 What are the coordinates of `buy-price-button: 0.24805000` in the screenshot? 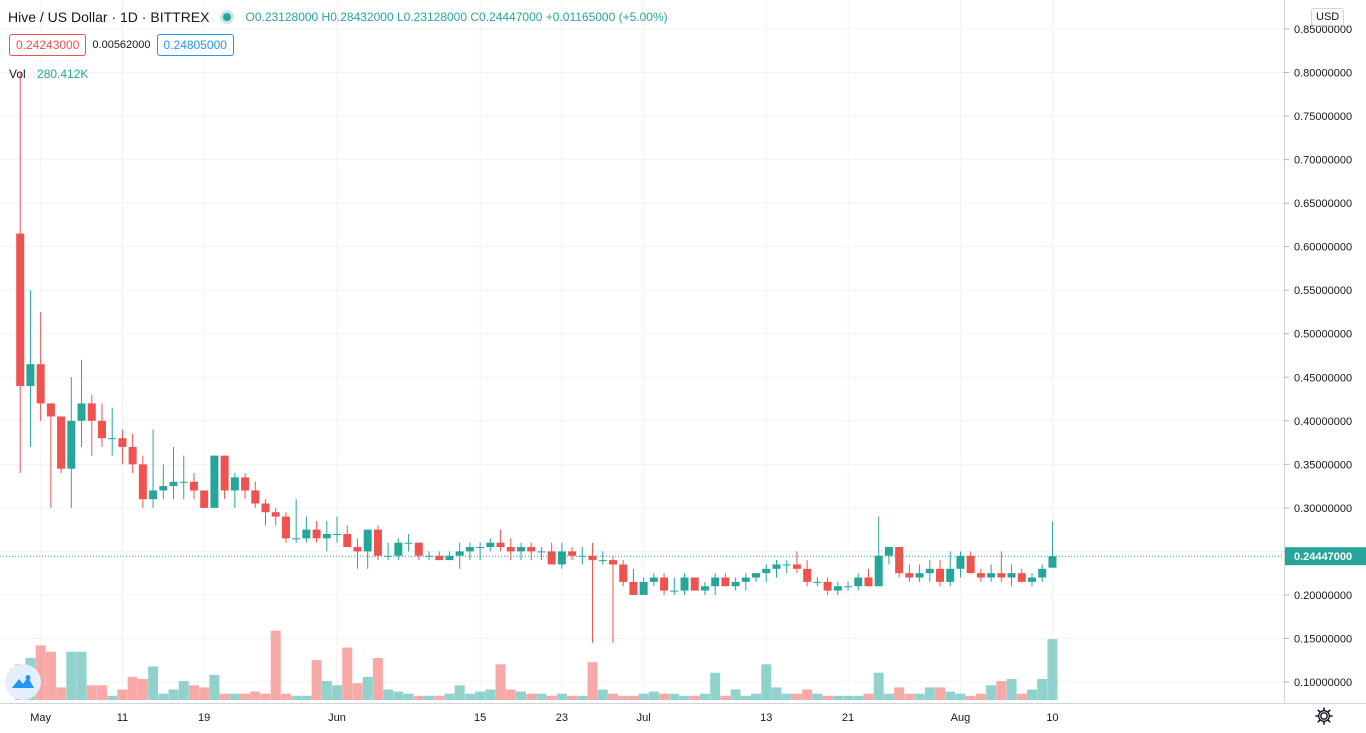 It's located at (195, 45).